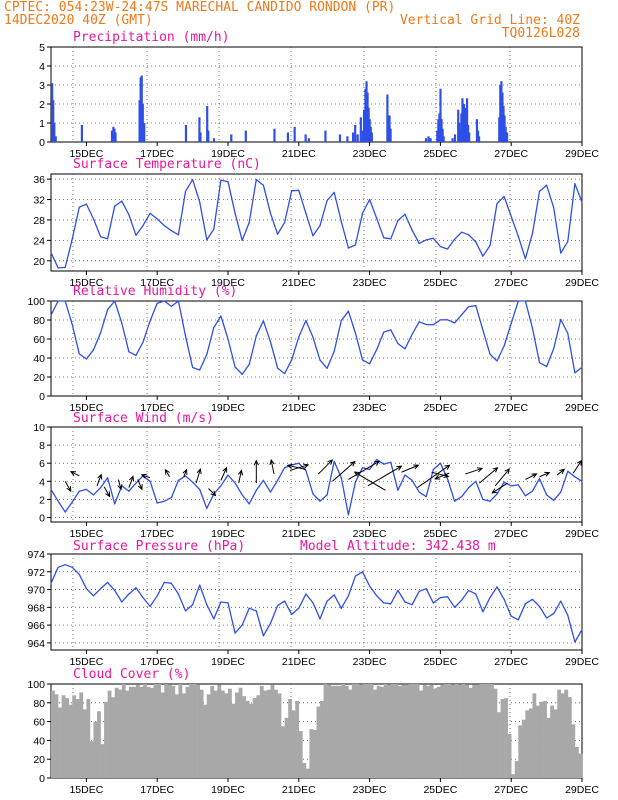 The height and width of the screenshot is (800, 618). I want to click on rh-series-line, so click(316, 337).